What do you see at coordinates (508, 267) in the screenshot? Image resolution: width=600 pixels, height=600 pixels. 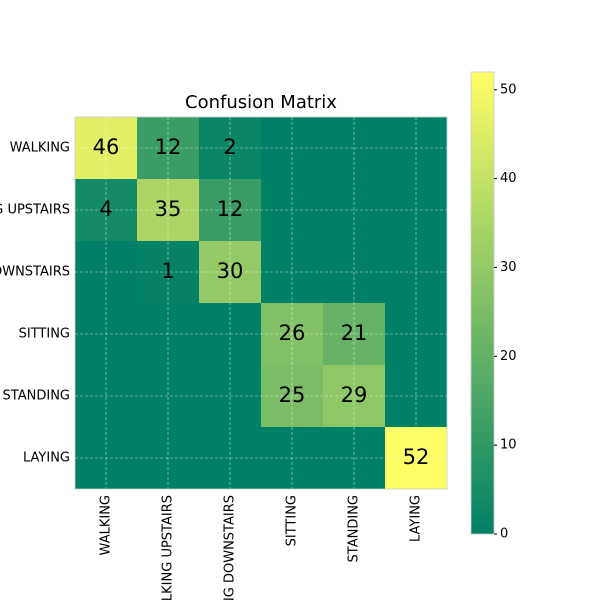 I see `colorbar-tick-label: 30` at bounding box center [508, 267].